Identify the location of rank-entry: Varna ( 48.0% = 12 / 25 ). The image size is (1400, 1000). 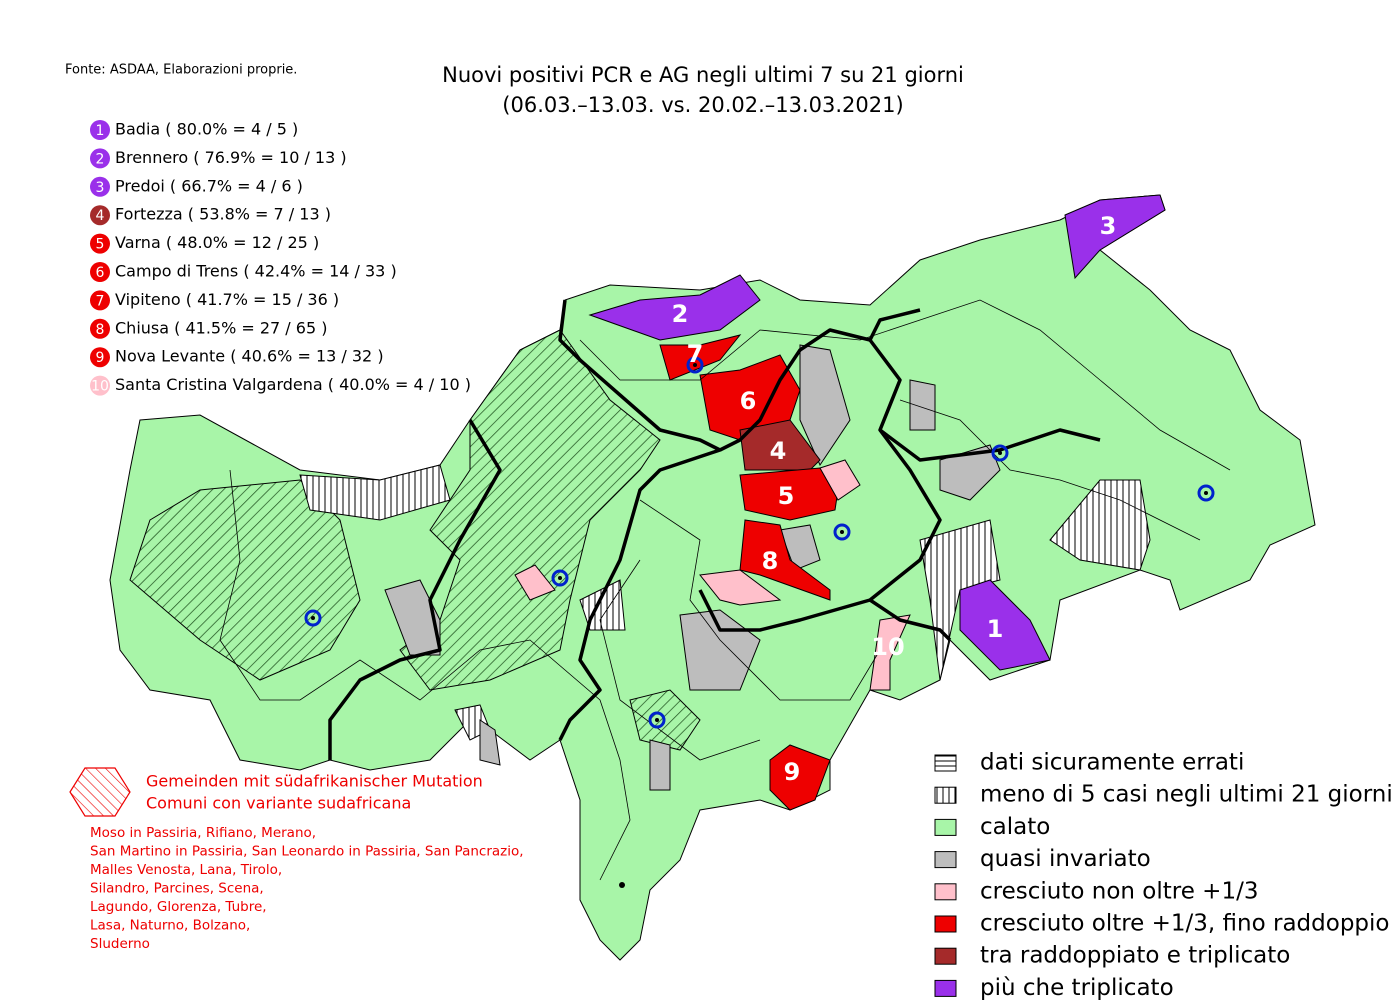
(217, 242).